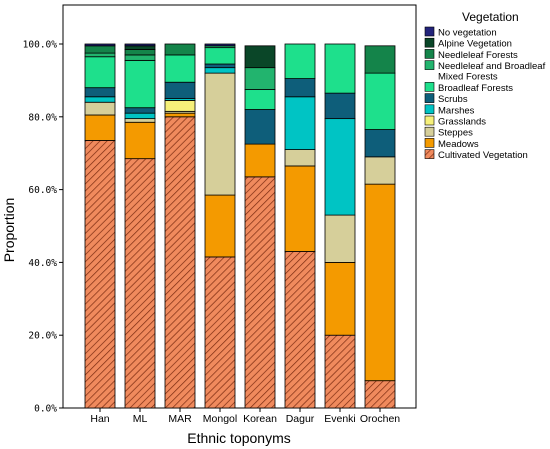  I want to click on y-tick-label: 60.0%, so click(42, 190).